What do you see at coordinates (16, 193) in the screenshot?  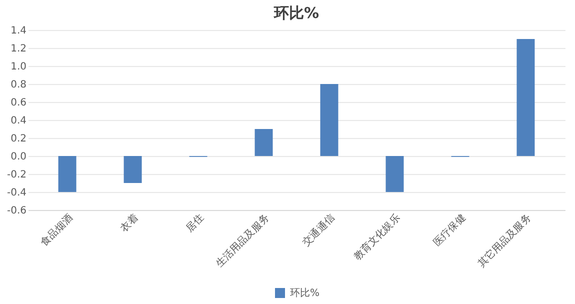 I see `y-tick-label: -0.4` at bounding box center [16, 193].